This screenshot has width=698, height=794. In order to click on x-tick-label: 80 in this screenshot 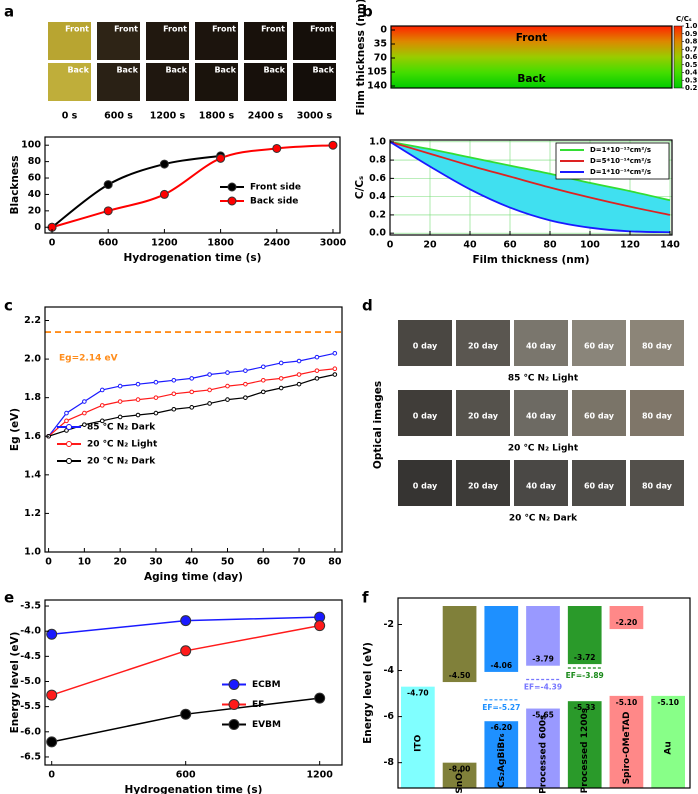, I will do `click(335, 562)`.